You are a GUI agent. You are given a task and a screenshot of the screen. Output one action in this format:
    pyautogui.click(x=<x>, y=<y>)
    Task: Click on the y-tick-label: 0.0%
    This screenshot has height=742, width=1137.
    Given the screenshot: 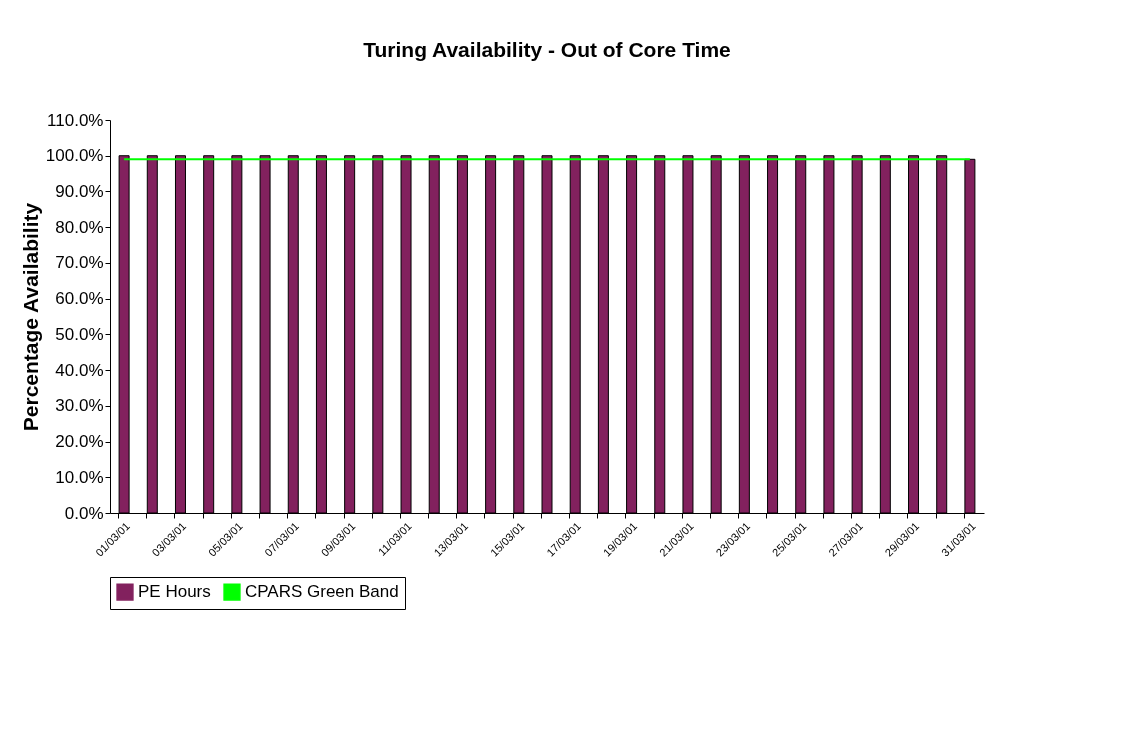 What is the action you would take?
    pyautogui.click(x=84, y=513)
    